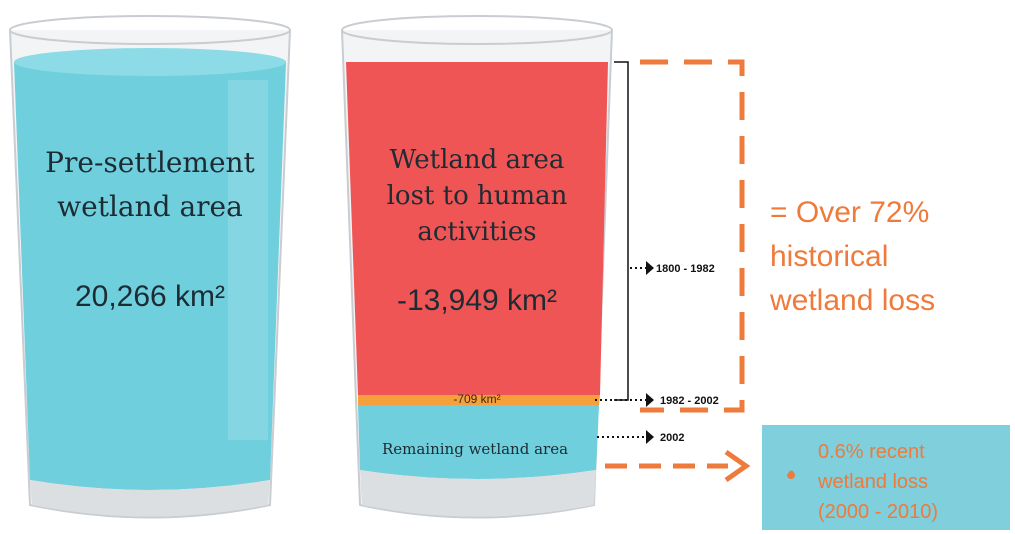 The width and height of the screenshot is (1015, 534). What do you see at coordinates (829, 256) in the screenshot?
I see `summary-text: historical` at bounding box center [829, 256].